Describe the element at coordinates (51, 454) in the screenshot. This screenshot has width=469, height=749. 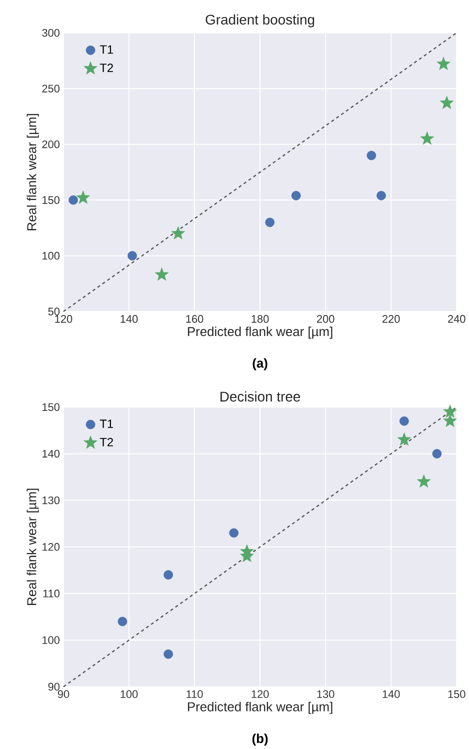
I see `y-tick-label: 140` at that location.